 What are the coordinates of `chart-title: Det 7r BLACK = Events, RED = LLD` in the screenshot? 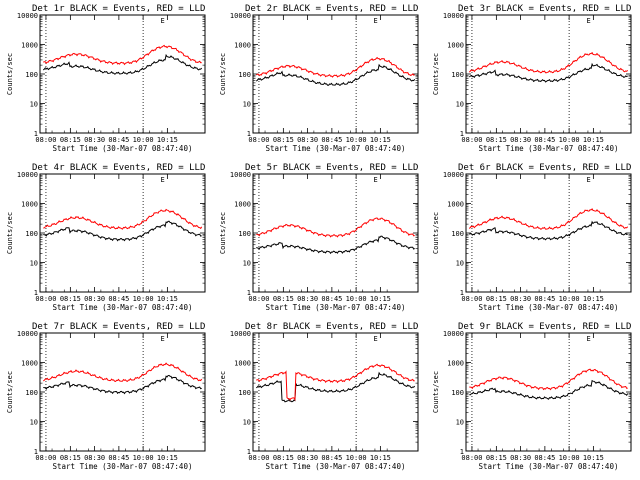 It's located at (118, 327).